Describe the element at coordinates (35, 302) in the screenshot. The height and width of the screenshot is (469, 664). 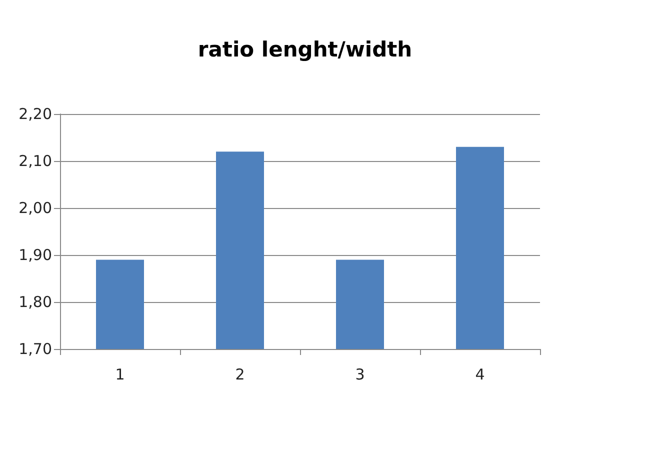
I see `y-tick-label: 1,80` at that location.